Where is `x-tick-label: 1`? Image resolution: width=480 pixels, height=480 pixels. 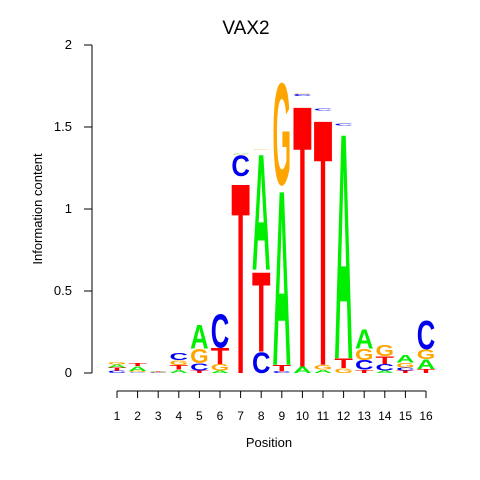
x-tick-label: 1 is located at coordinates (117, 416).